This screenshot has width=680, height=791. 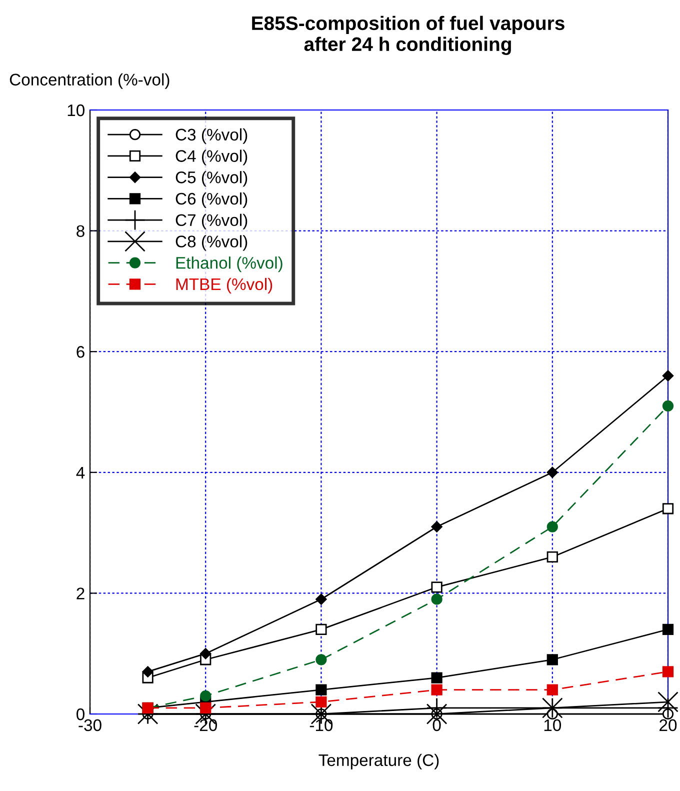 What do you see at coordinates (90, 725) in the screenshot?
I see `x-tick-label: -30` at bounding box center [90, 725].